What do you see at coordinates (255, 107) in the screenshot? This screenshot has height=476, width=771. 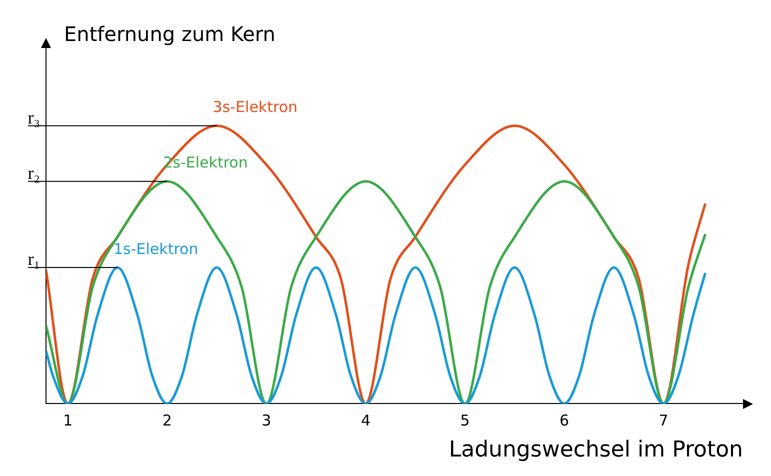 I see `series-label: 3s-Elektron` at bounding box center [255, 107].